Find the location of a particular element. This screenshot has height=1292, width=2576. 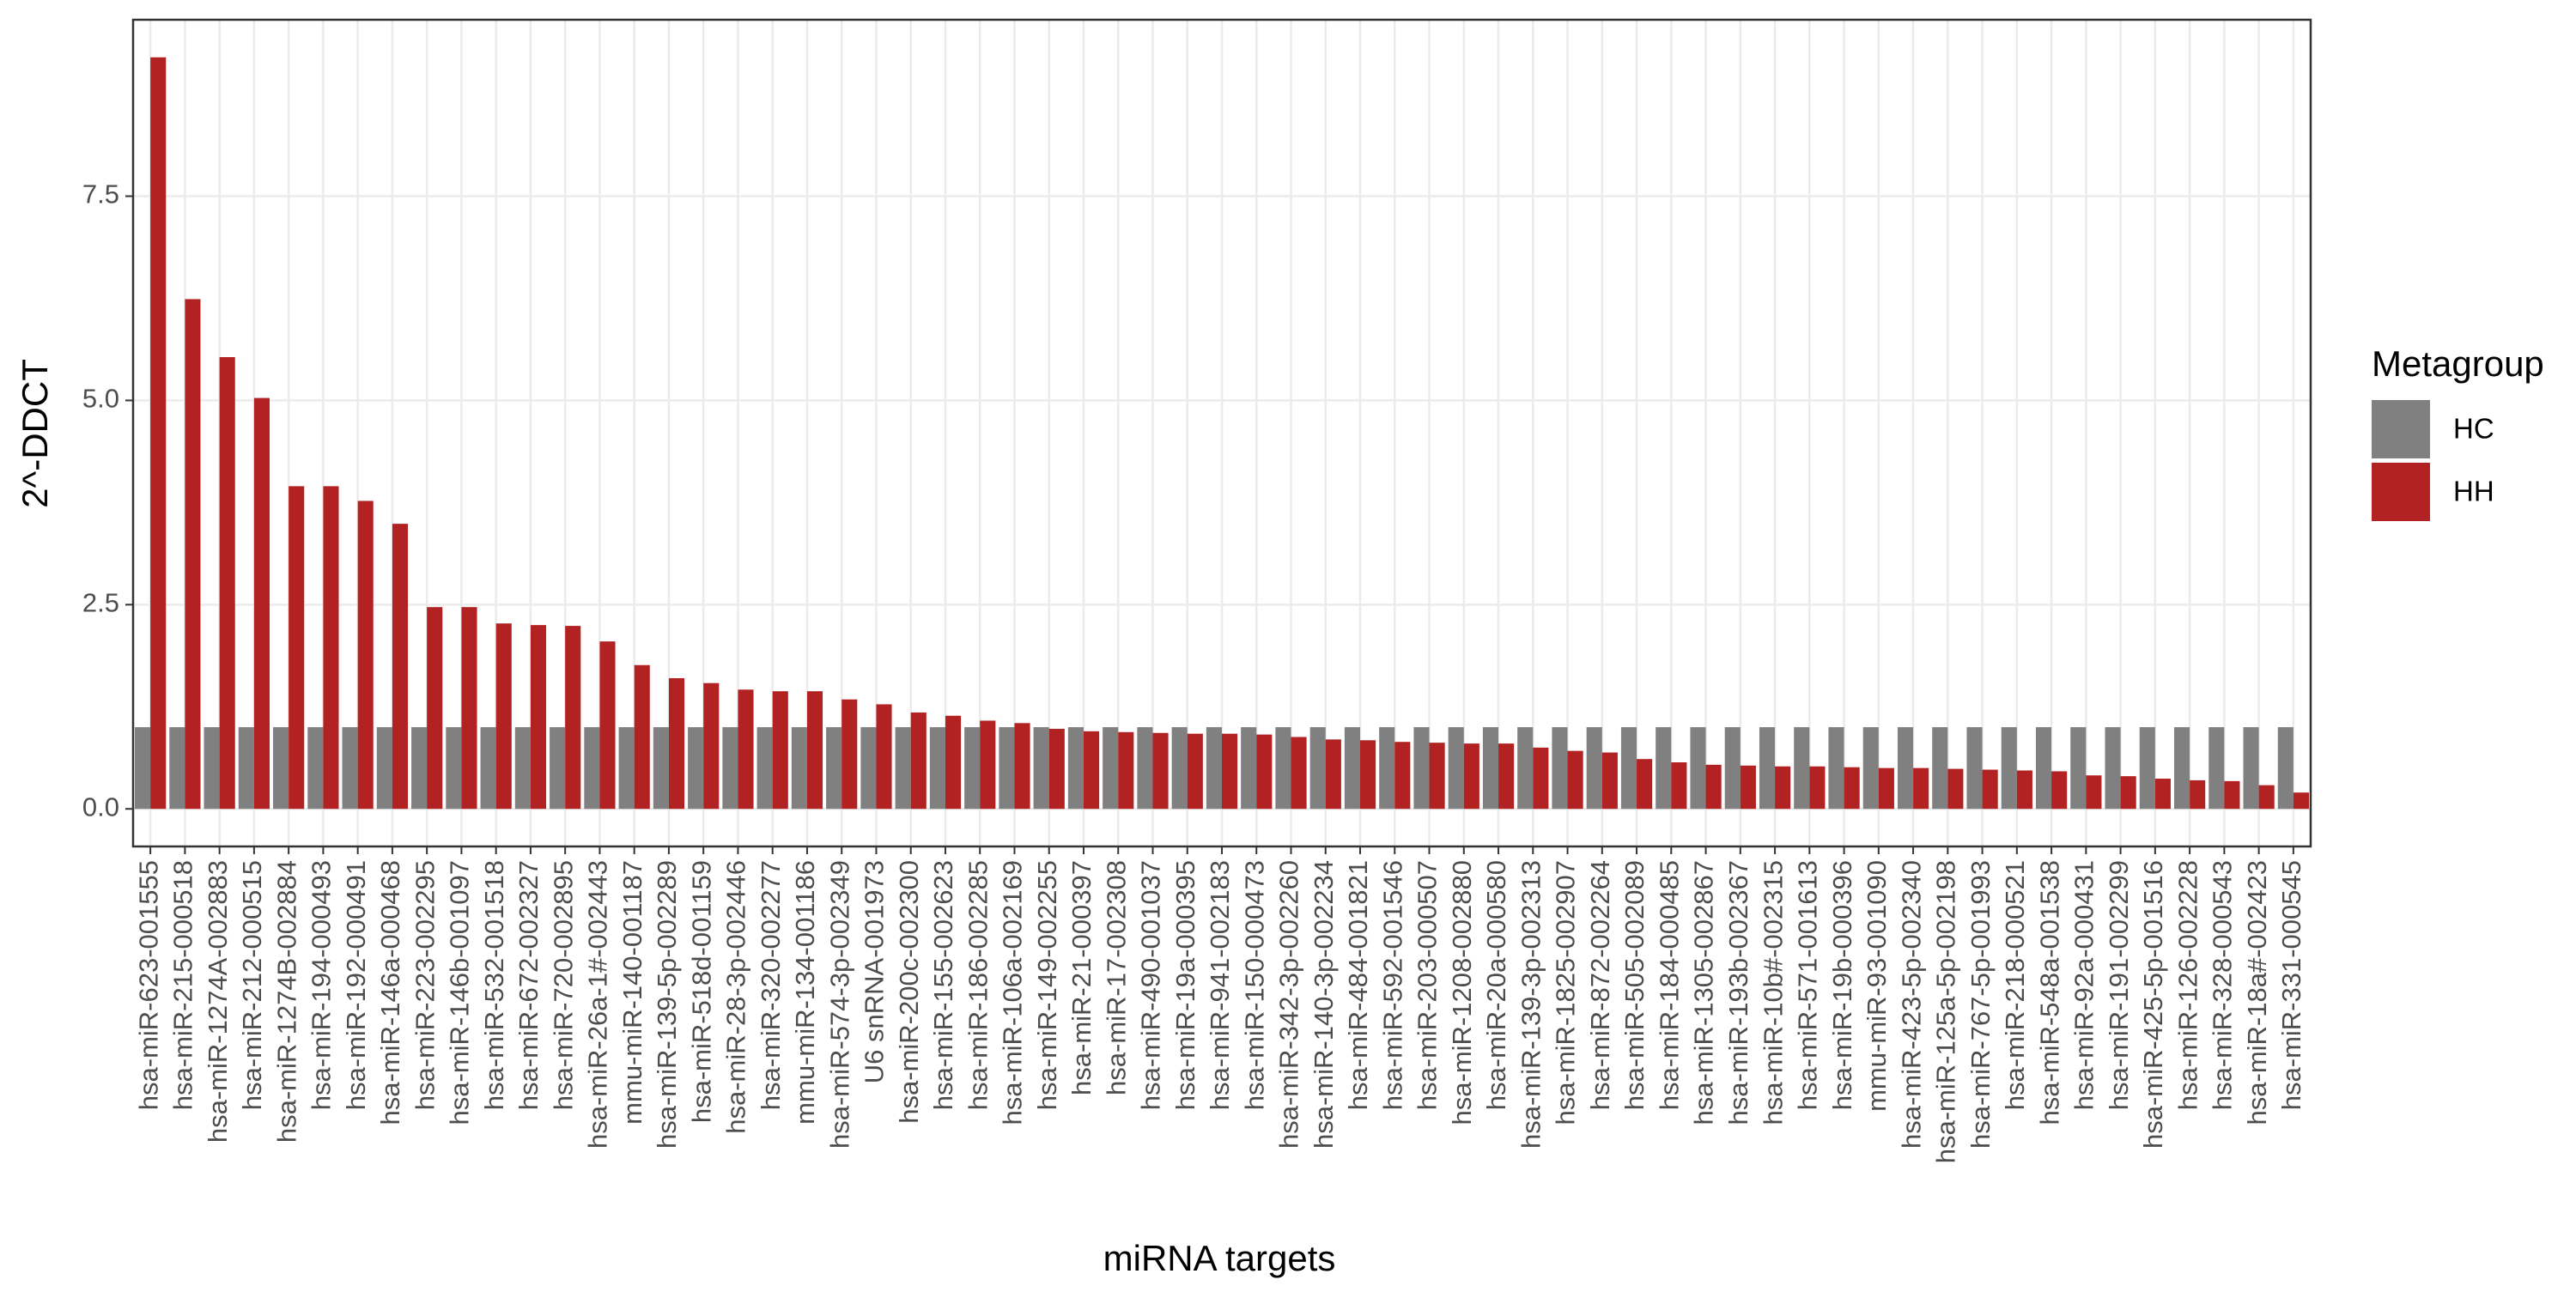

x-tick-label: hsa-miR-10b#-002315 is located at coordinates (1773, 992).